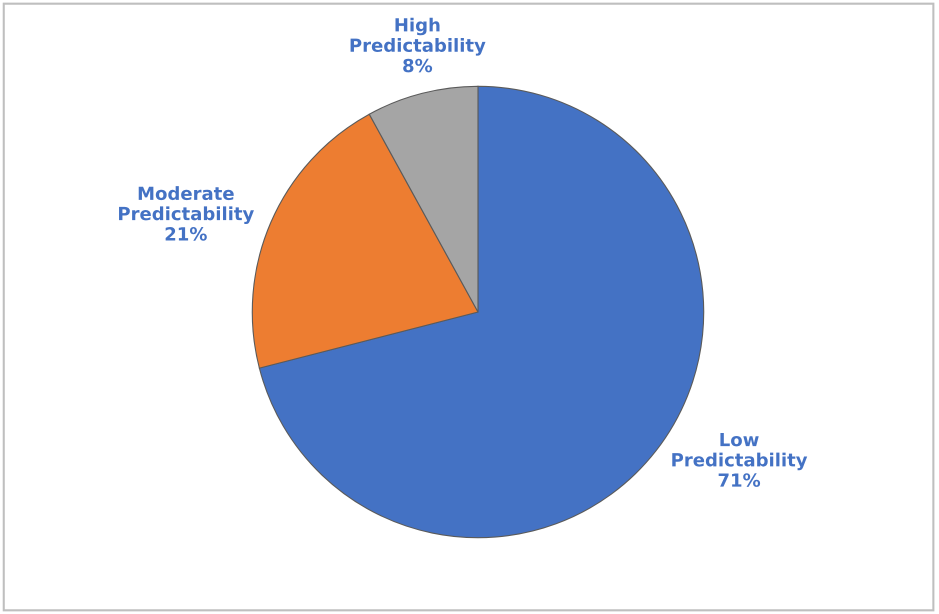  What do you see at coordinates (418, 37) in the screenshot?
I see `slice-label: High Predictability` at bounding box center [418, 37].